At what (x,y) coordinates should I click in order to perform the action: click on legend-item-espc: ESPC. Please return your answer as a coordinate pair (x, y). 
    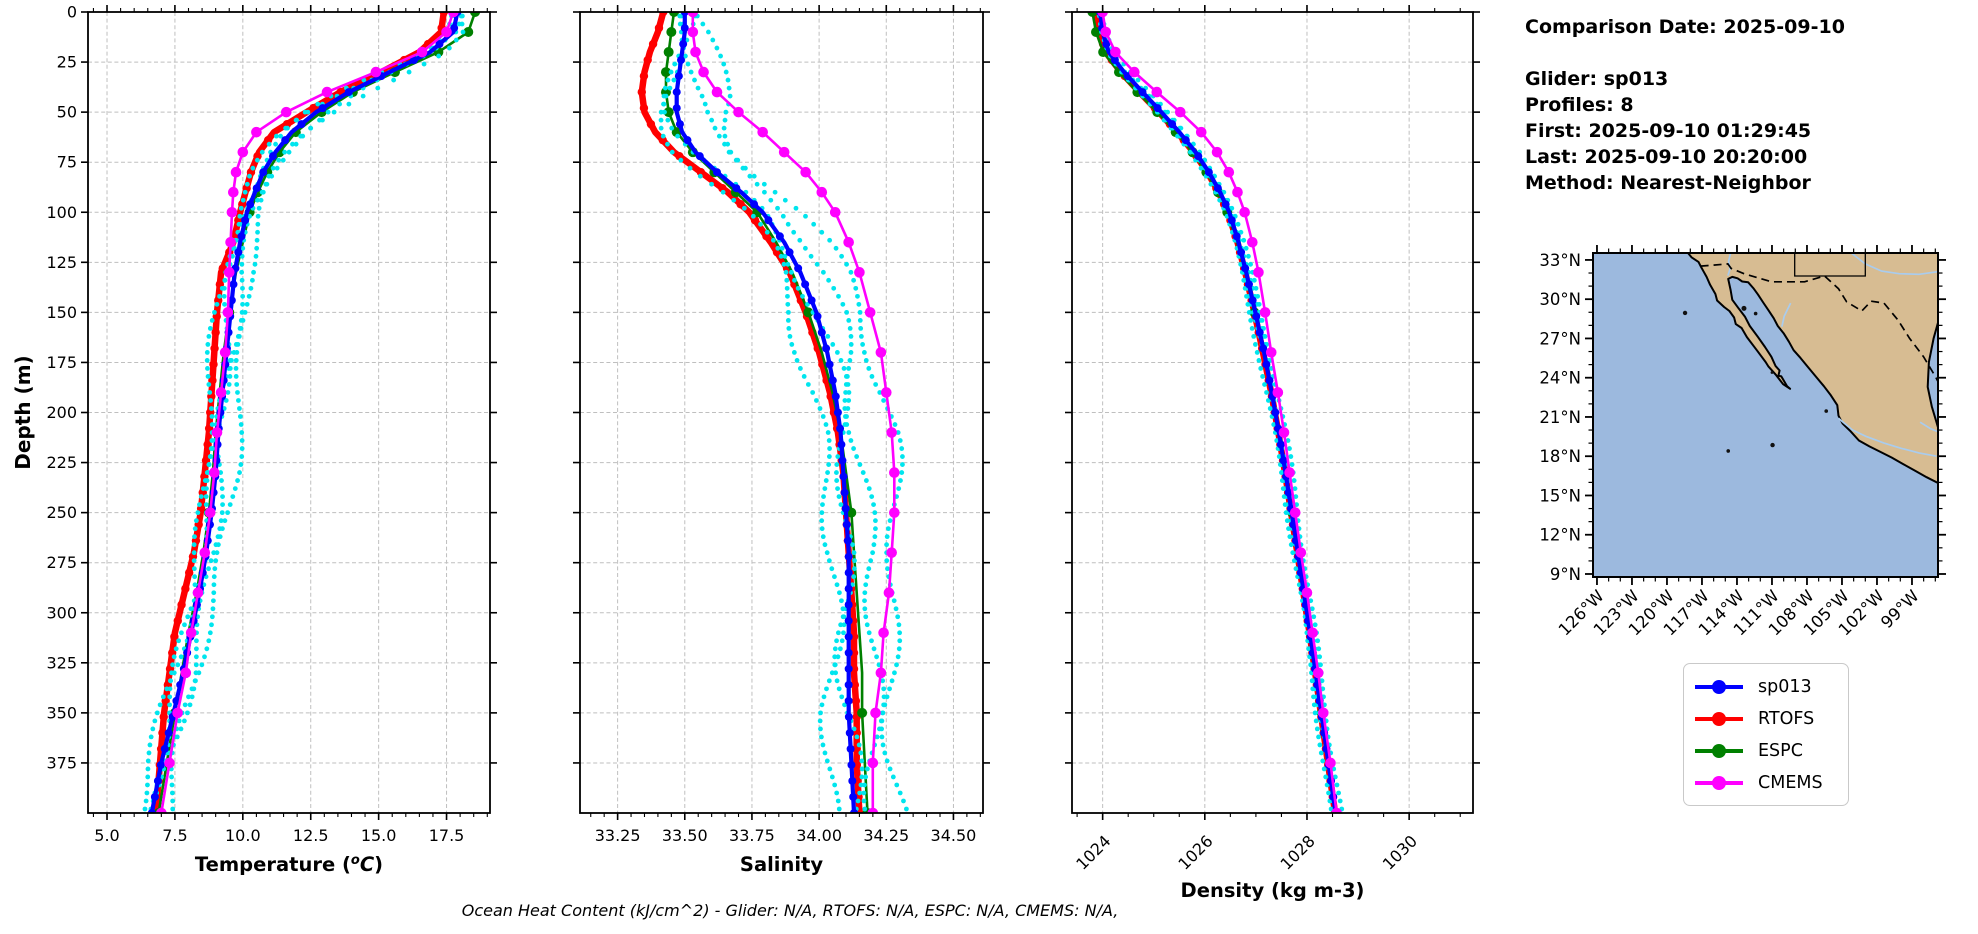
    Looking at the image, I should click on (1766, 751).